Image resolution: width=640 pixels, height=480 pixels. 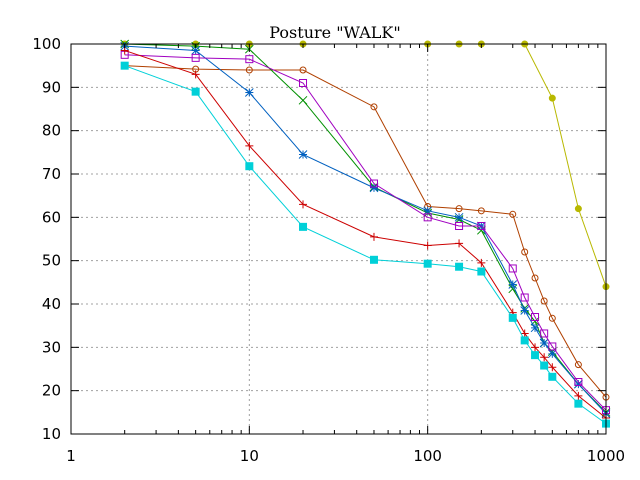 What do you see at coordinates (51, 131) in the screenshot?
I see `y-tick-label: 80` at bounding box center [51, 131].